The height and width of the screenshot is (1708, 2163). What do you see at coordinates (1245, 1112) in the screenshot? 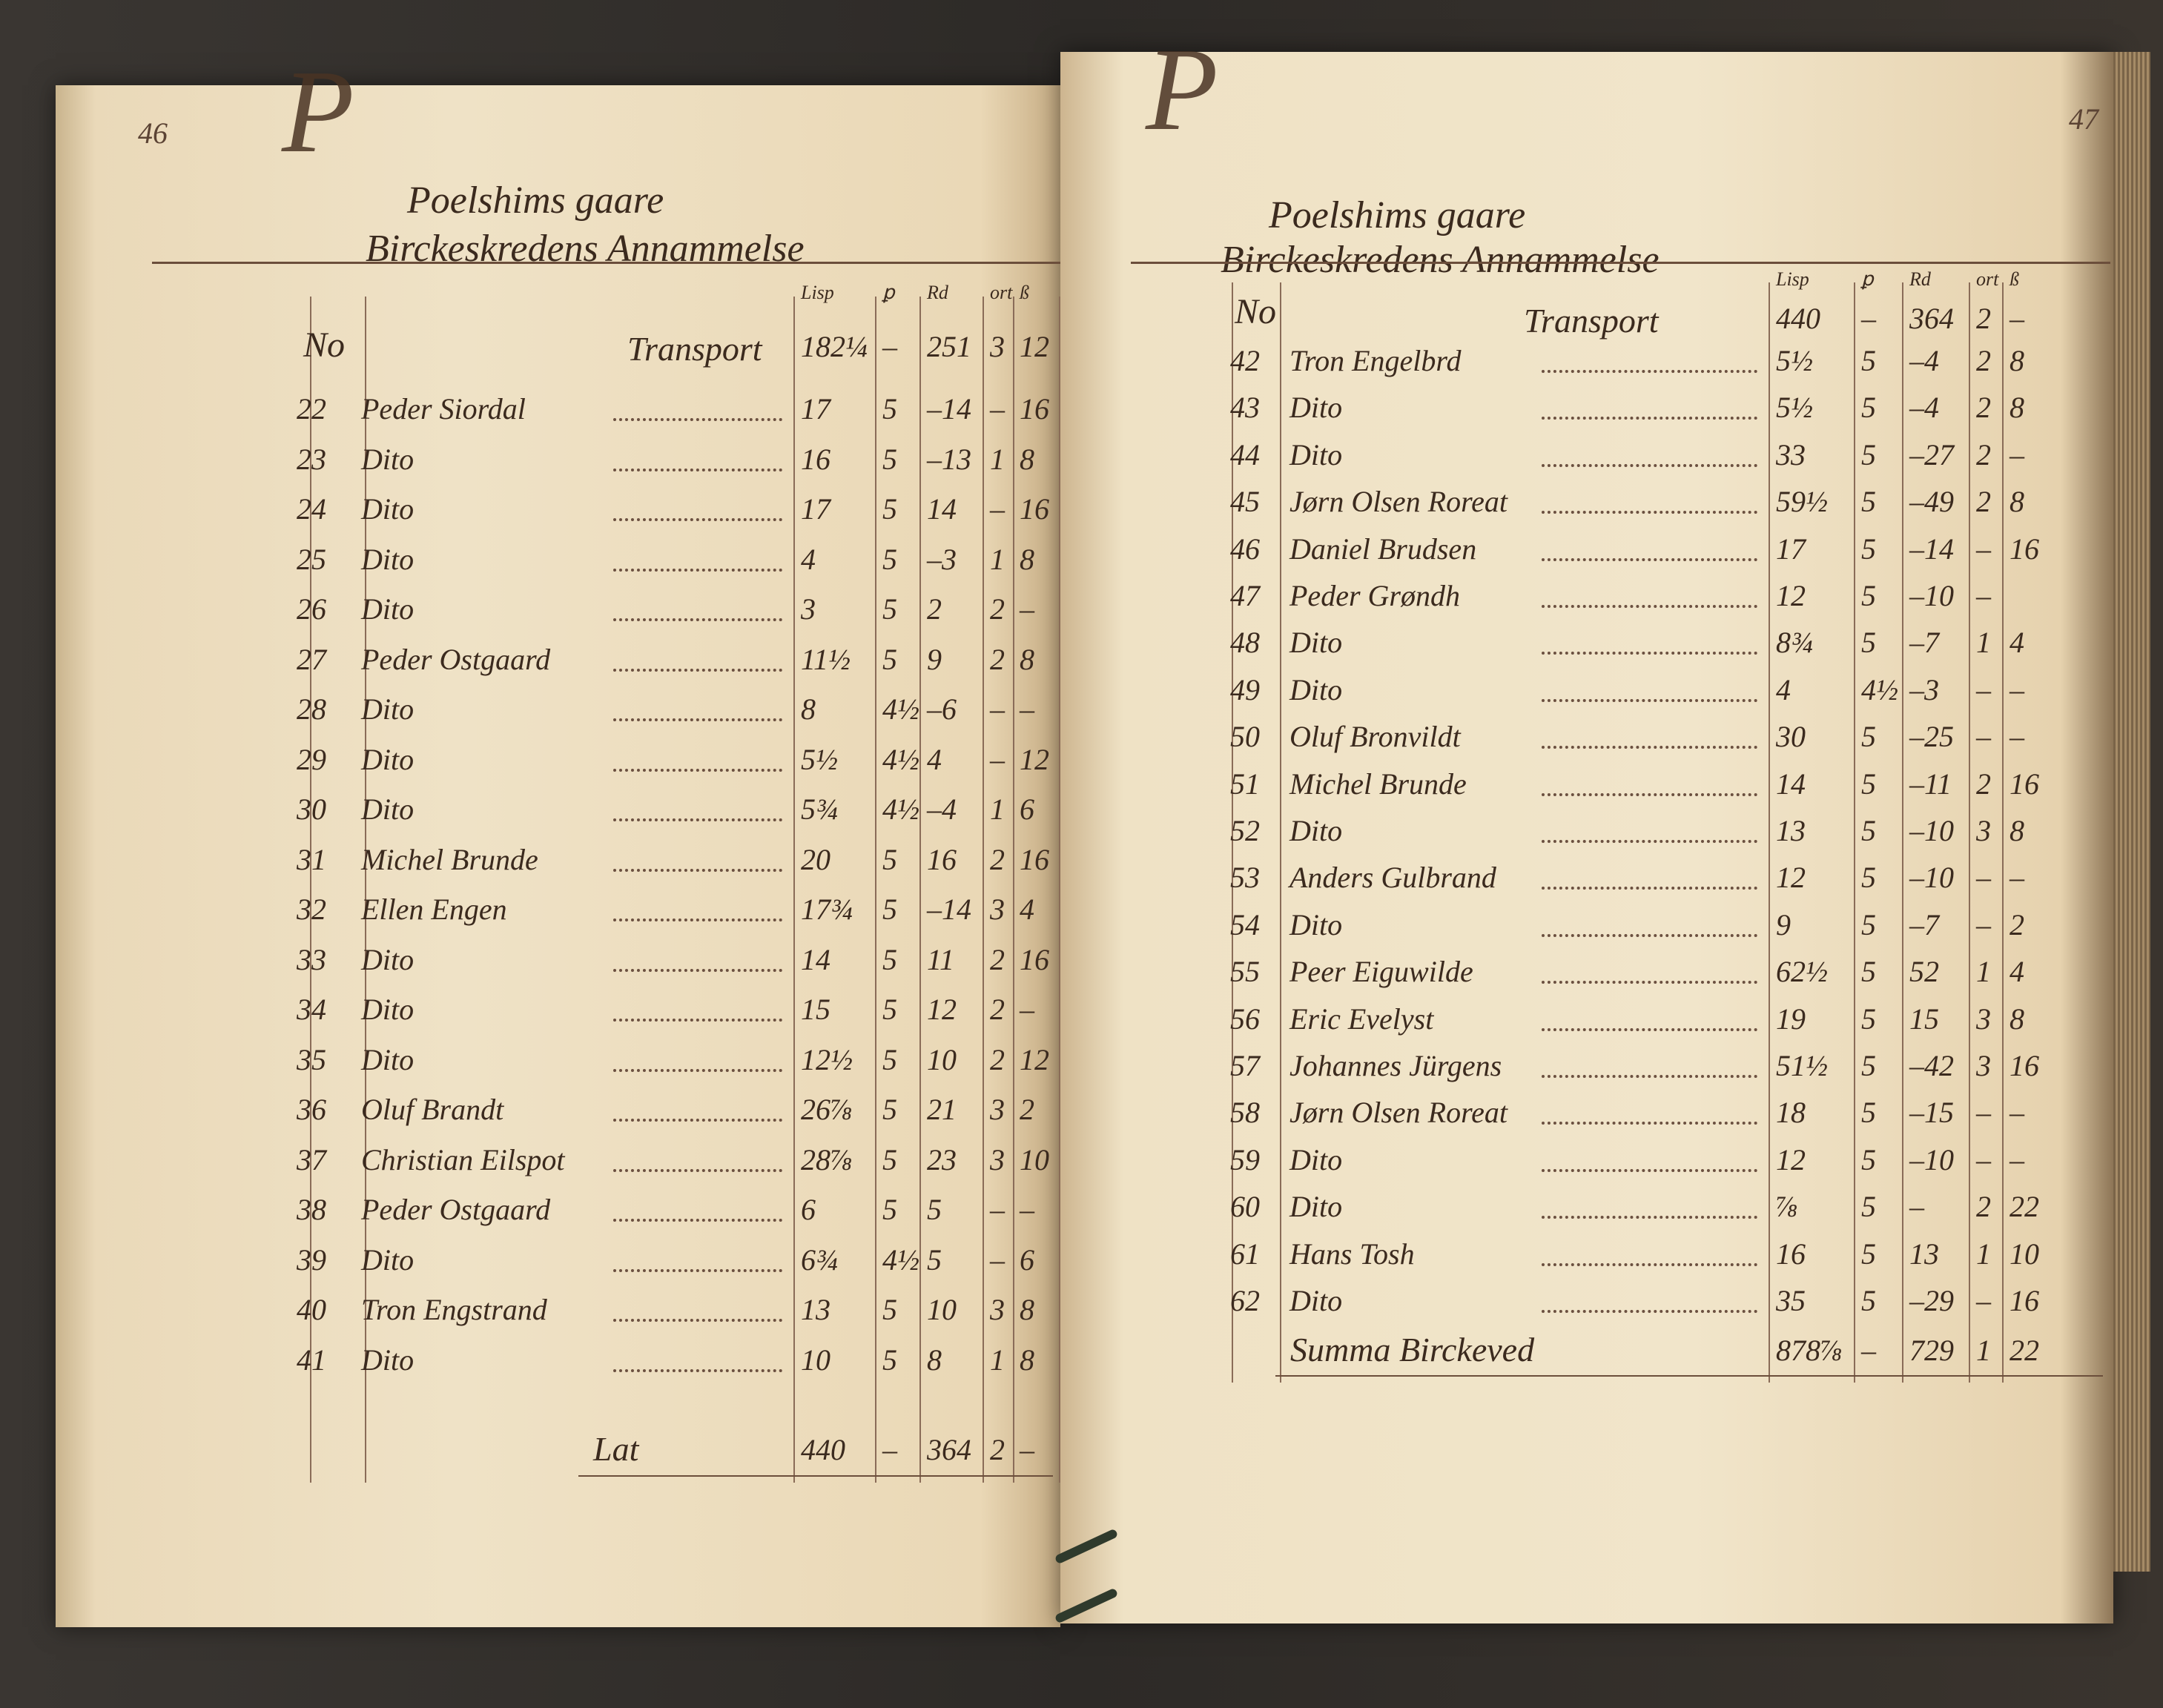
I see `entry-number: 58` at bounding box center [1245, 1112].